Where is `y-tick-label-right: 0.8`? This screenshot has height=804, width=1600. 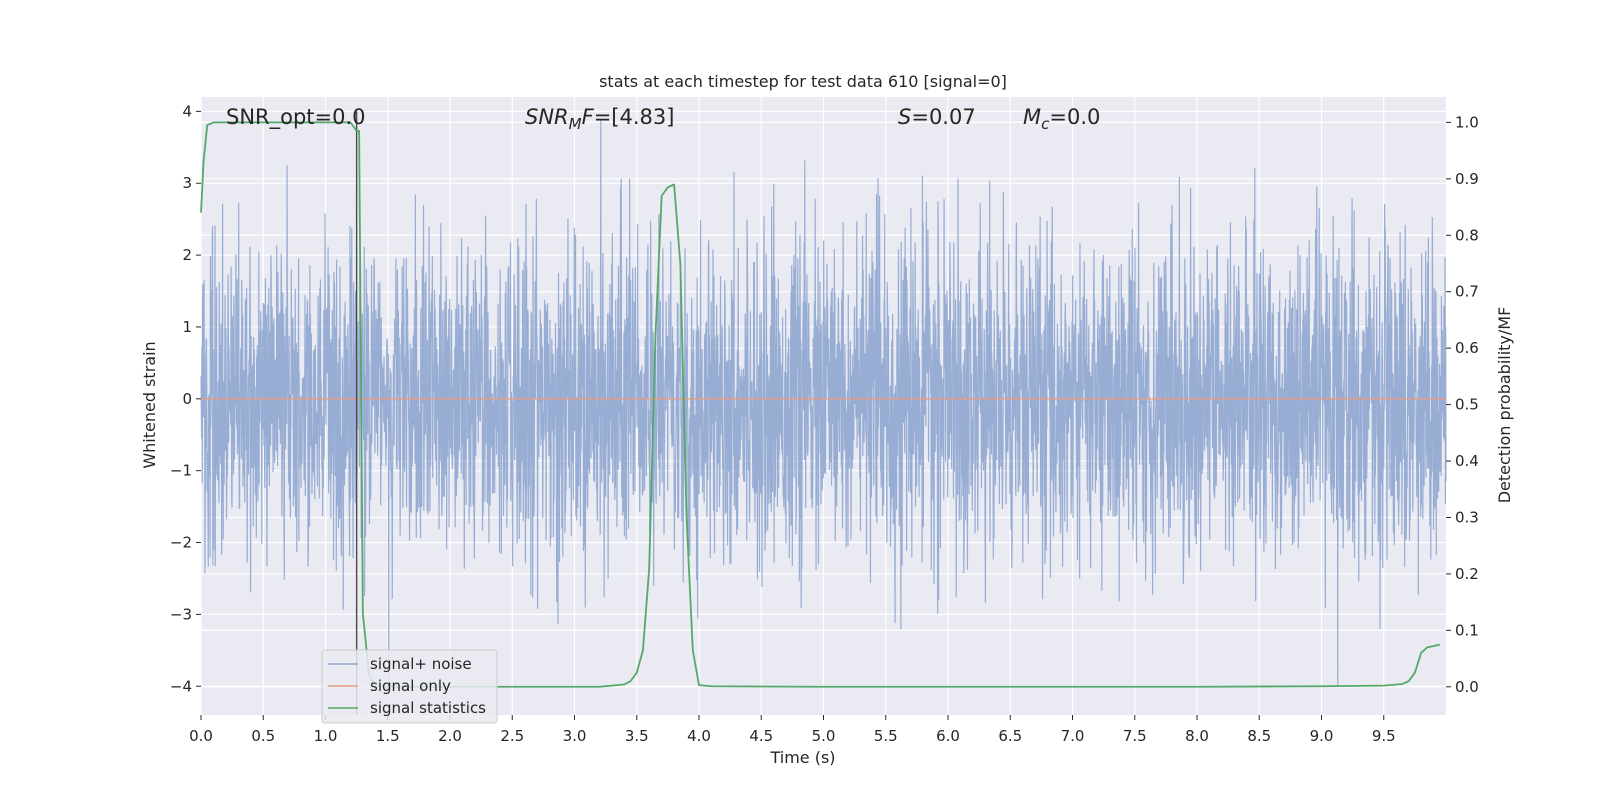
y-tick-label-right: 0.8 is located at coordinates (1467, 235).